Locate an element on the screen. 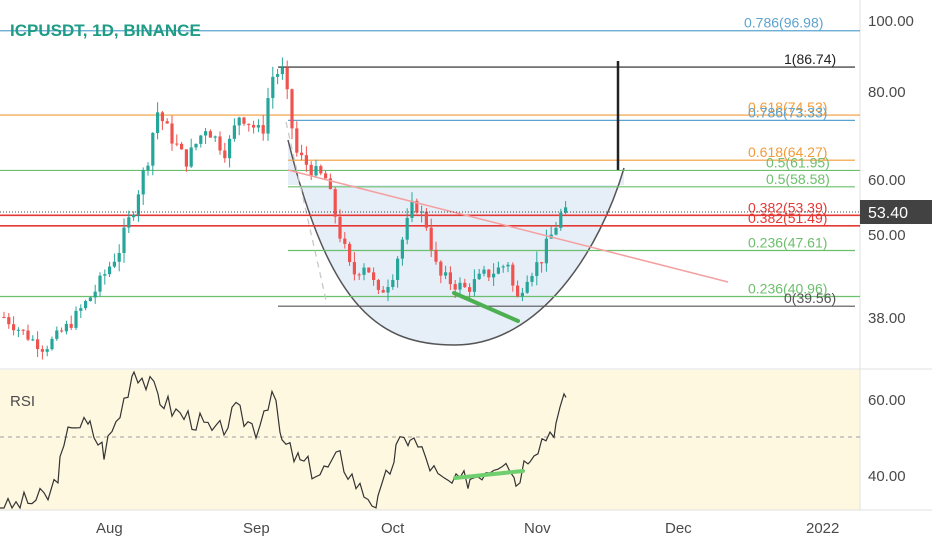 The image size is (932, 555). price-divergence-line is located at coordinates (486, 307).